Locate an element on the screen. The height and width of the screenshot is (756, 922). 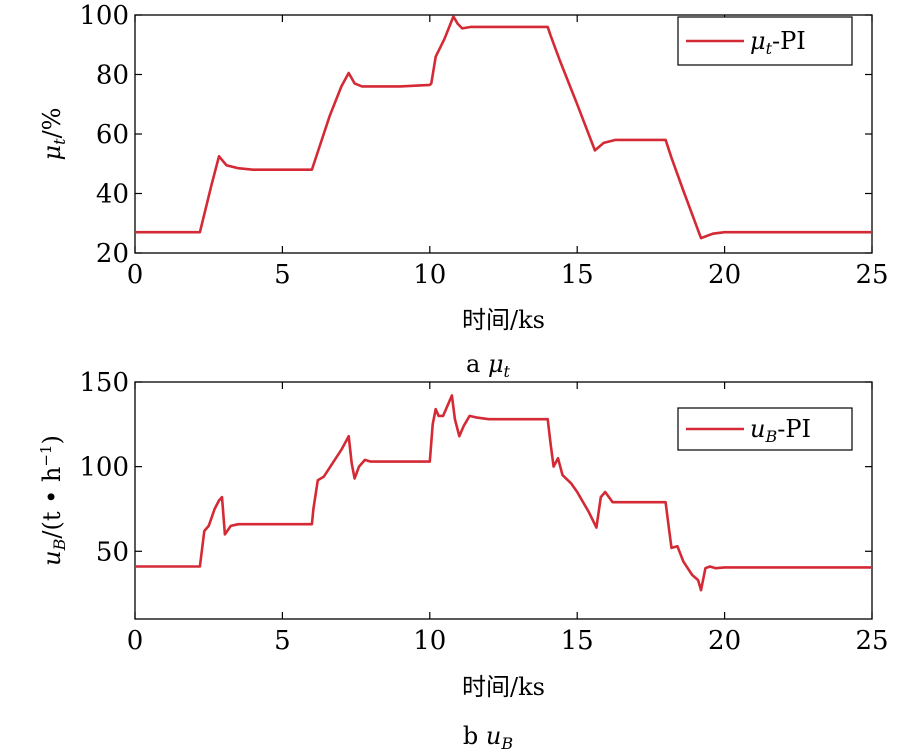
chart1-xtick-label: 20 is located at coordinates (724, 275).